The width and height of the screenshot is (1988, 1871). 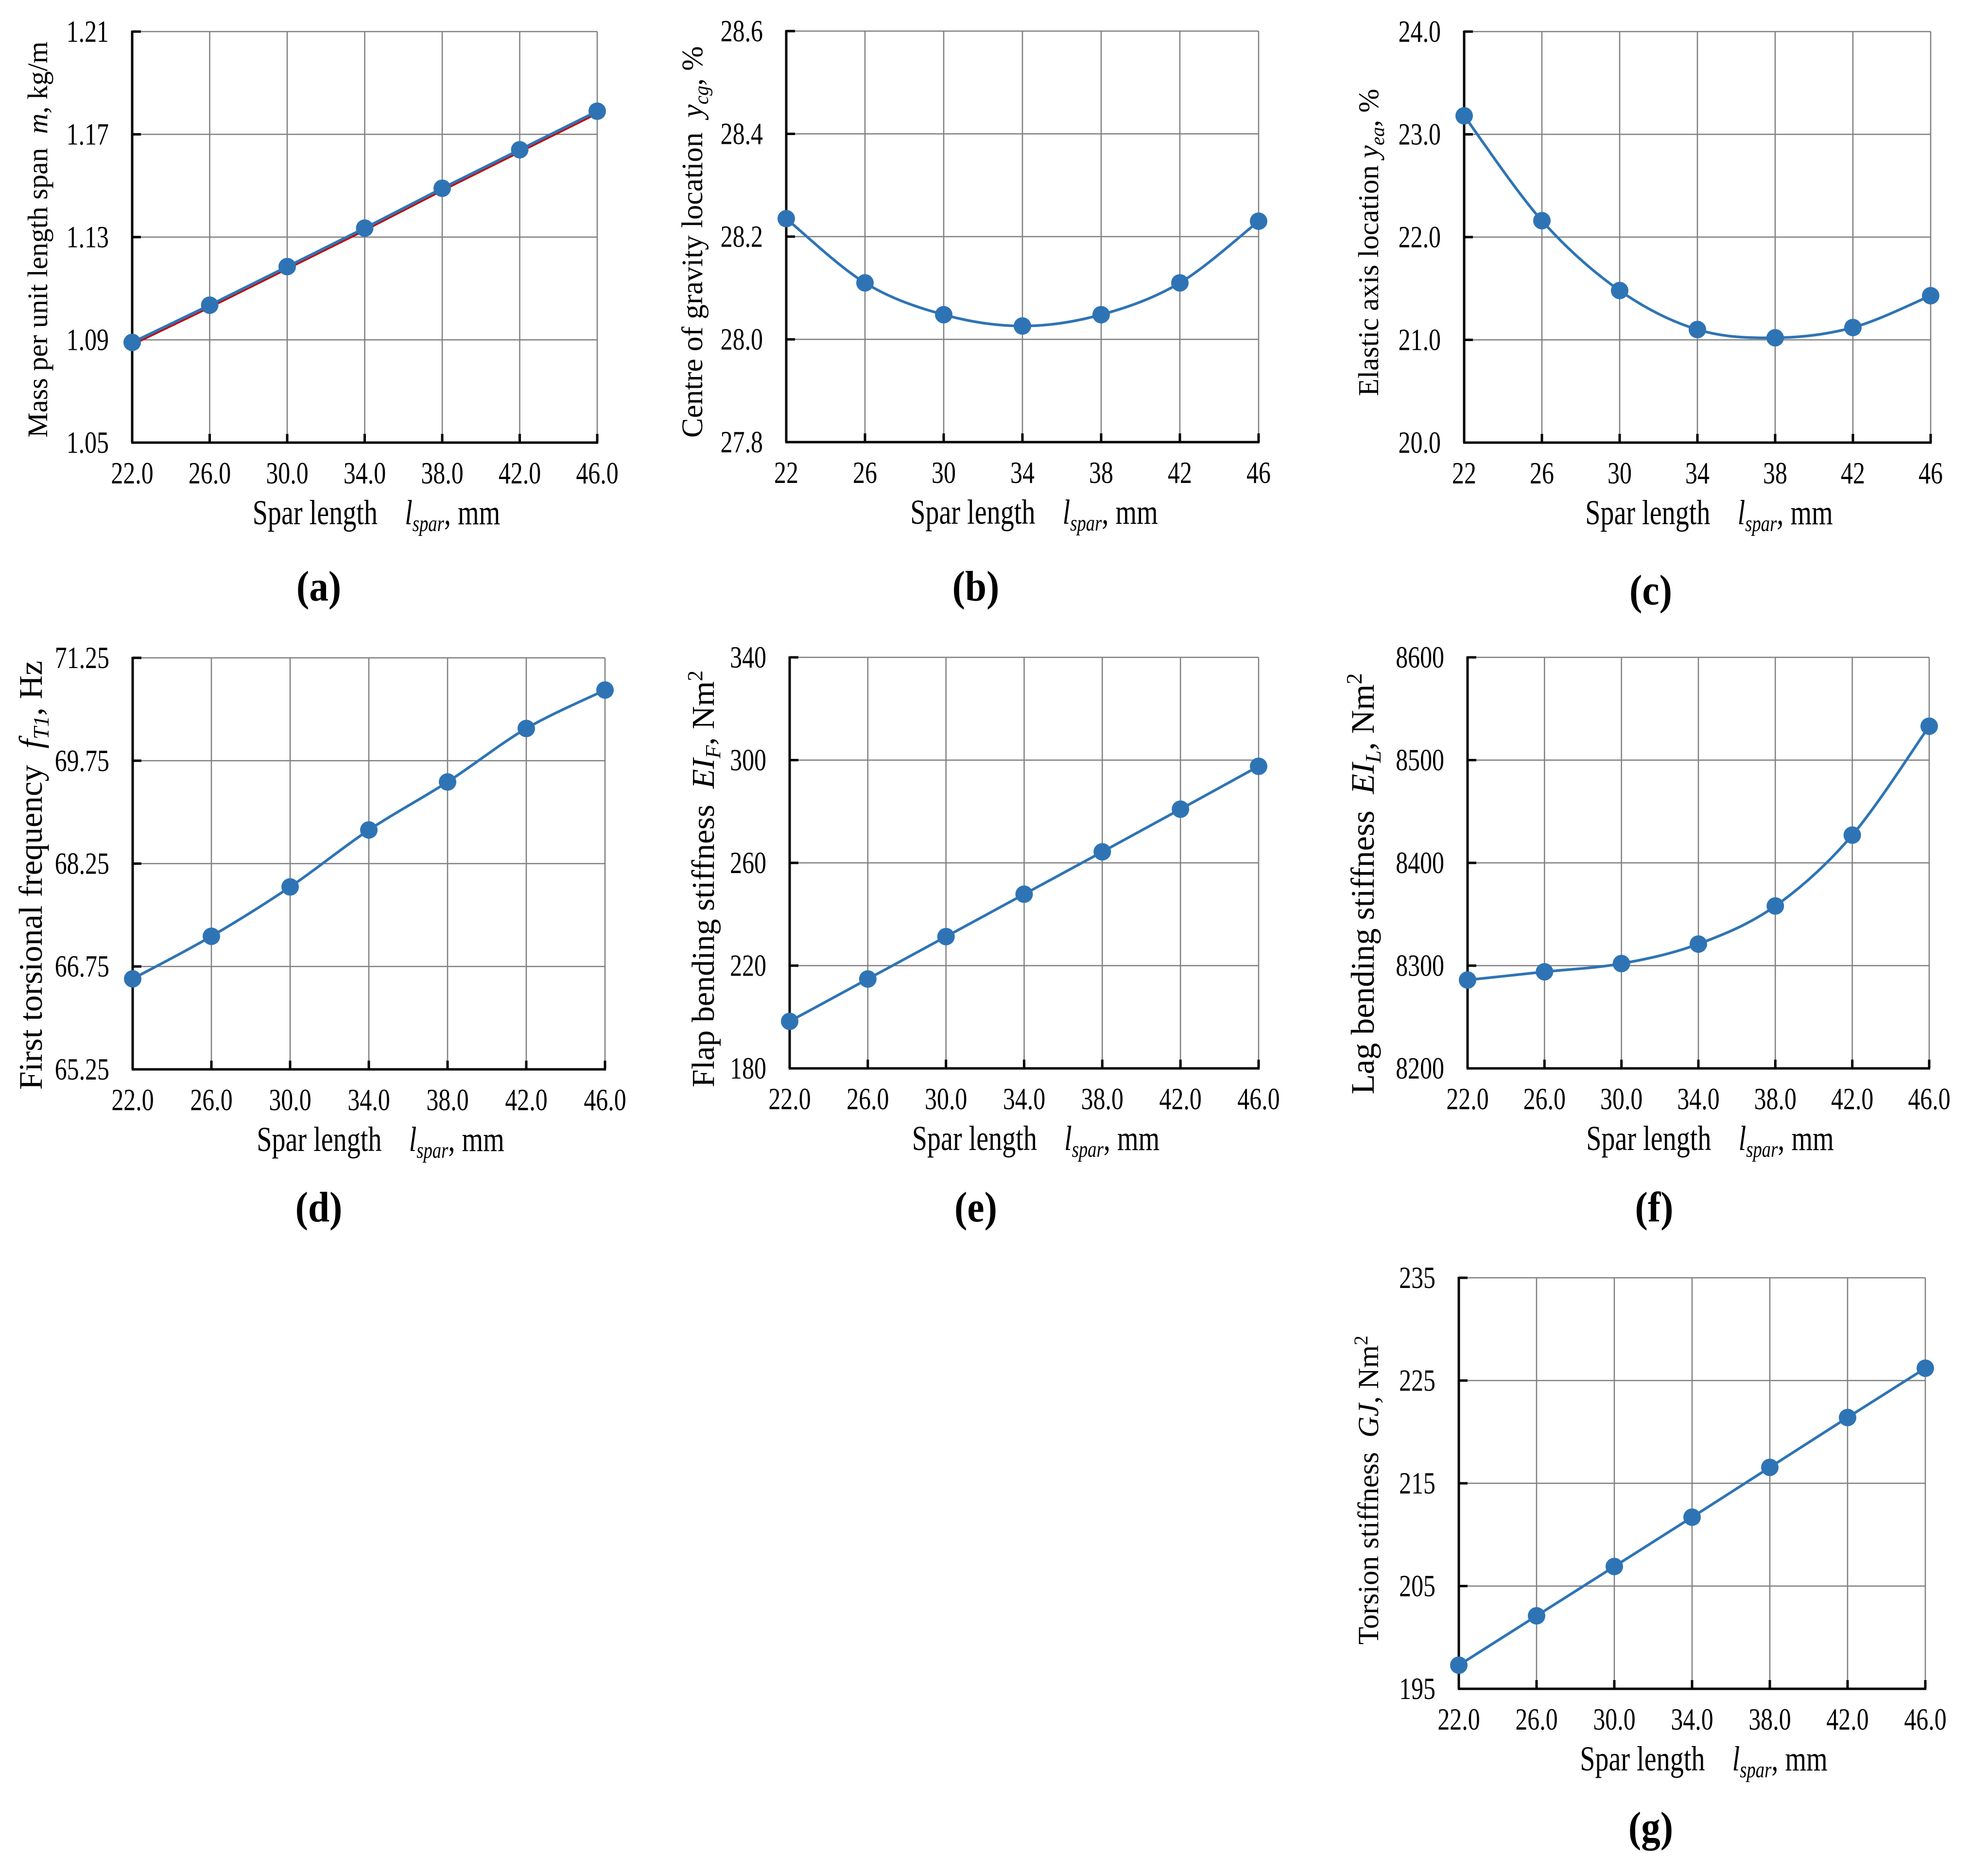 What do you see at coordinates (82, 864) in the screenshot?
I see `svg-text: 68.25` at bounding box center [82, 864].